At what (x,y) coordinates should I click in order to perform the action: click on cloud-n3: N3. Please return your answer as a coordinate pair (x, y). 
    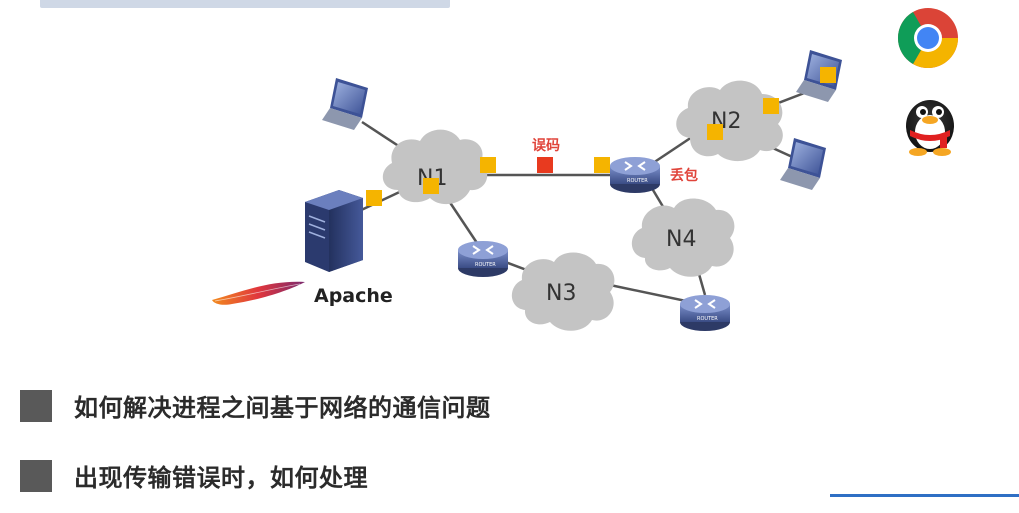
    Looking at the image, I should click on (563, 291).